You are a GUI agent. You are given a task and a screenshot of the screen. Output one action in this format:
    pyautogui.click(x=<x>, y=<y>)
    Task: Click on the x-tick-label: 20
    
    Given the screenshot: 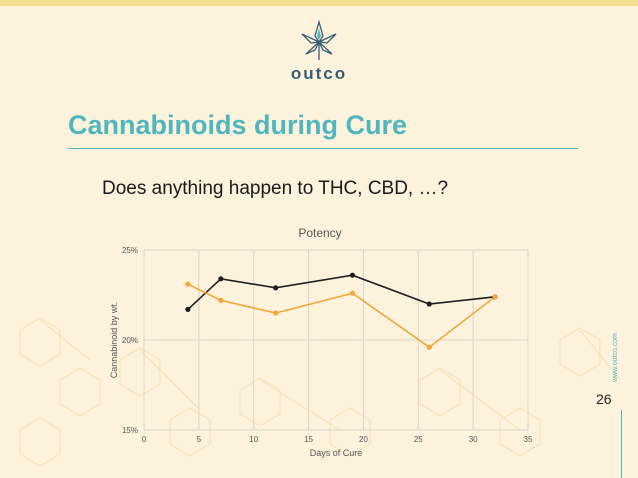 What is the action you would take?
    pyautogui.click(x=363, y=439)
    